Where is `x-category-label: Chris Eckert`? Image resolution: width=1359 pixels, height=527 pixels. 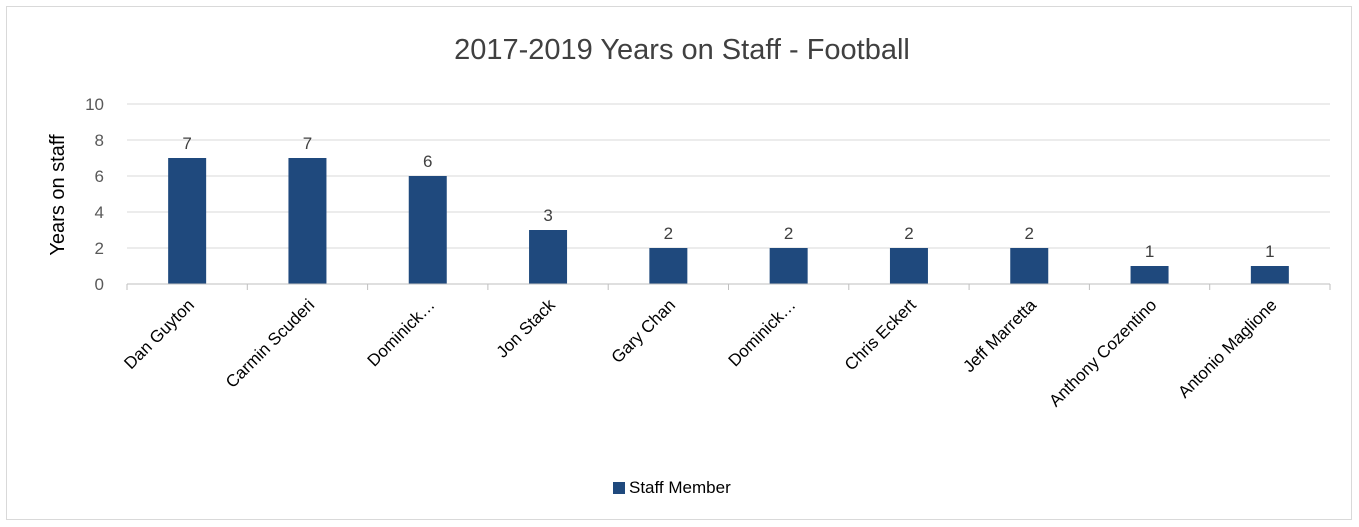
x-category-label: Chris Eckert is located at coordinates (880, 334).